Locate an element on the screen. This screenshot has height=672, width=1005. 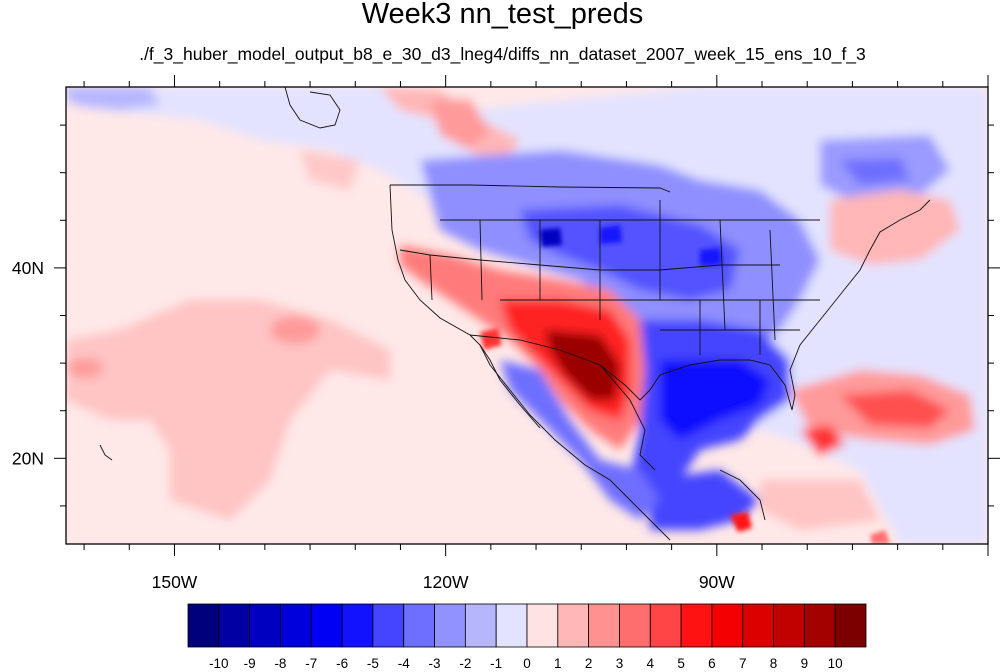
colorbar-label: -6 is located at coordinates (342, 663).